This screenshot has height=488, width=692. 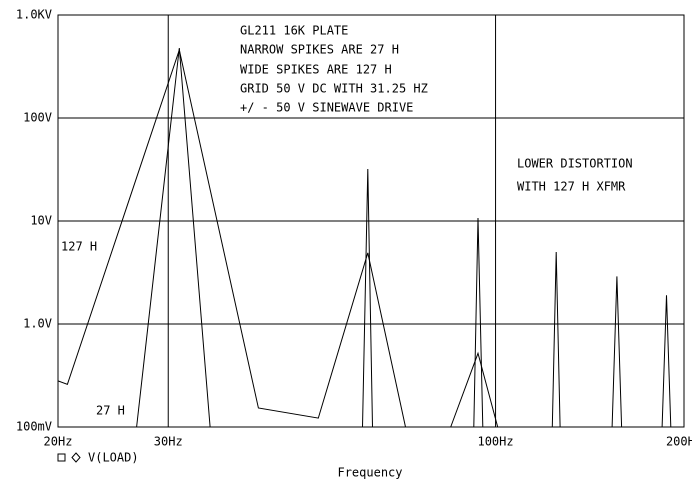 I want to click on legend-square, so click(x=61, y=457).